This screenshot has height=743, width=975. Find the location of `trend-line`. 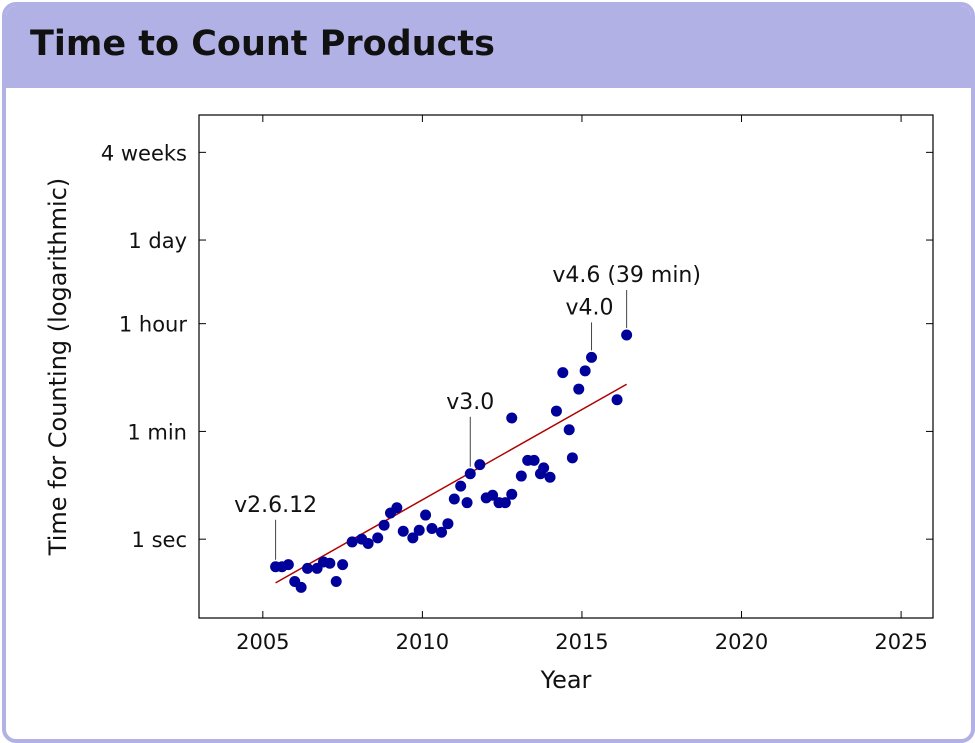

trend-line is located at coordinates (451, 483).